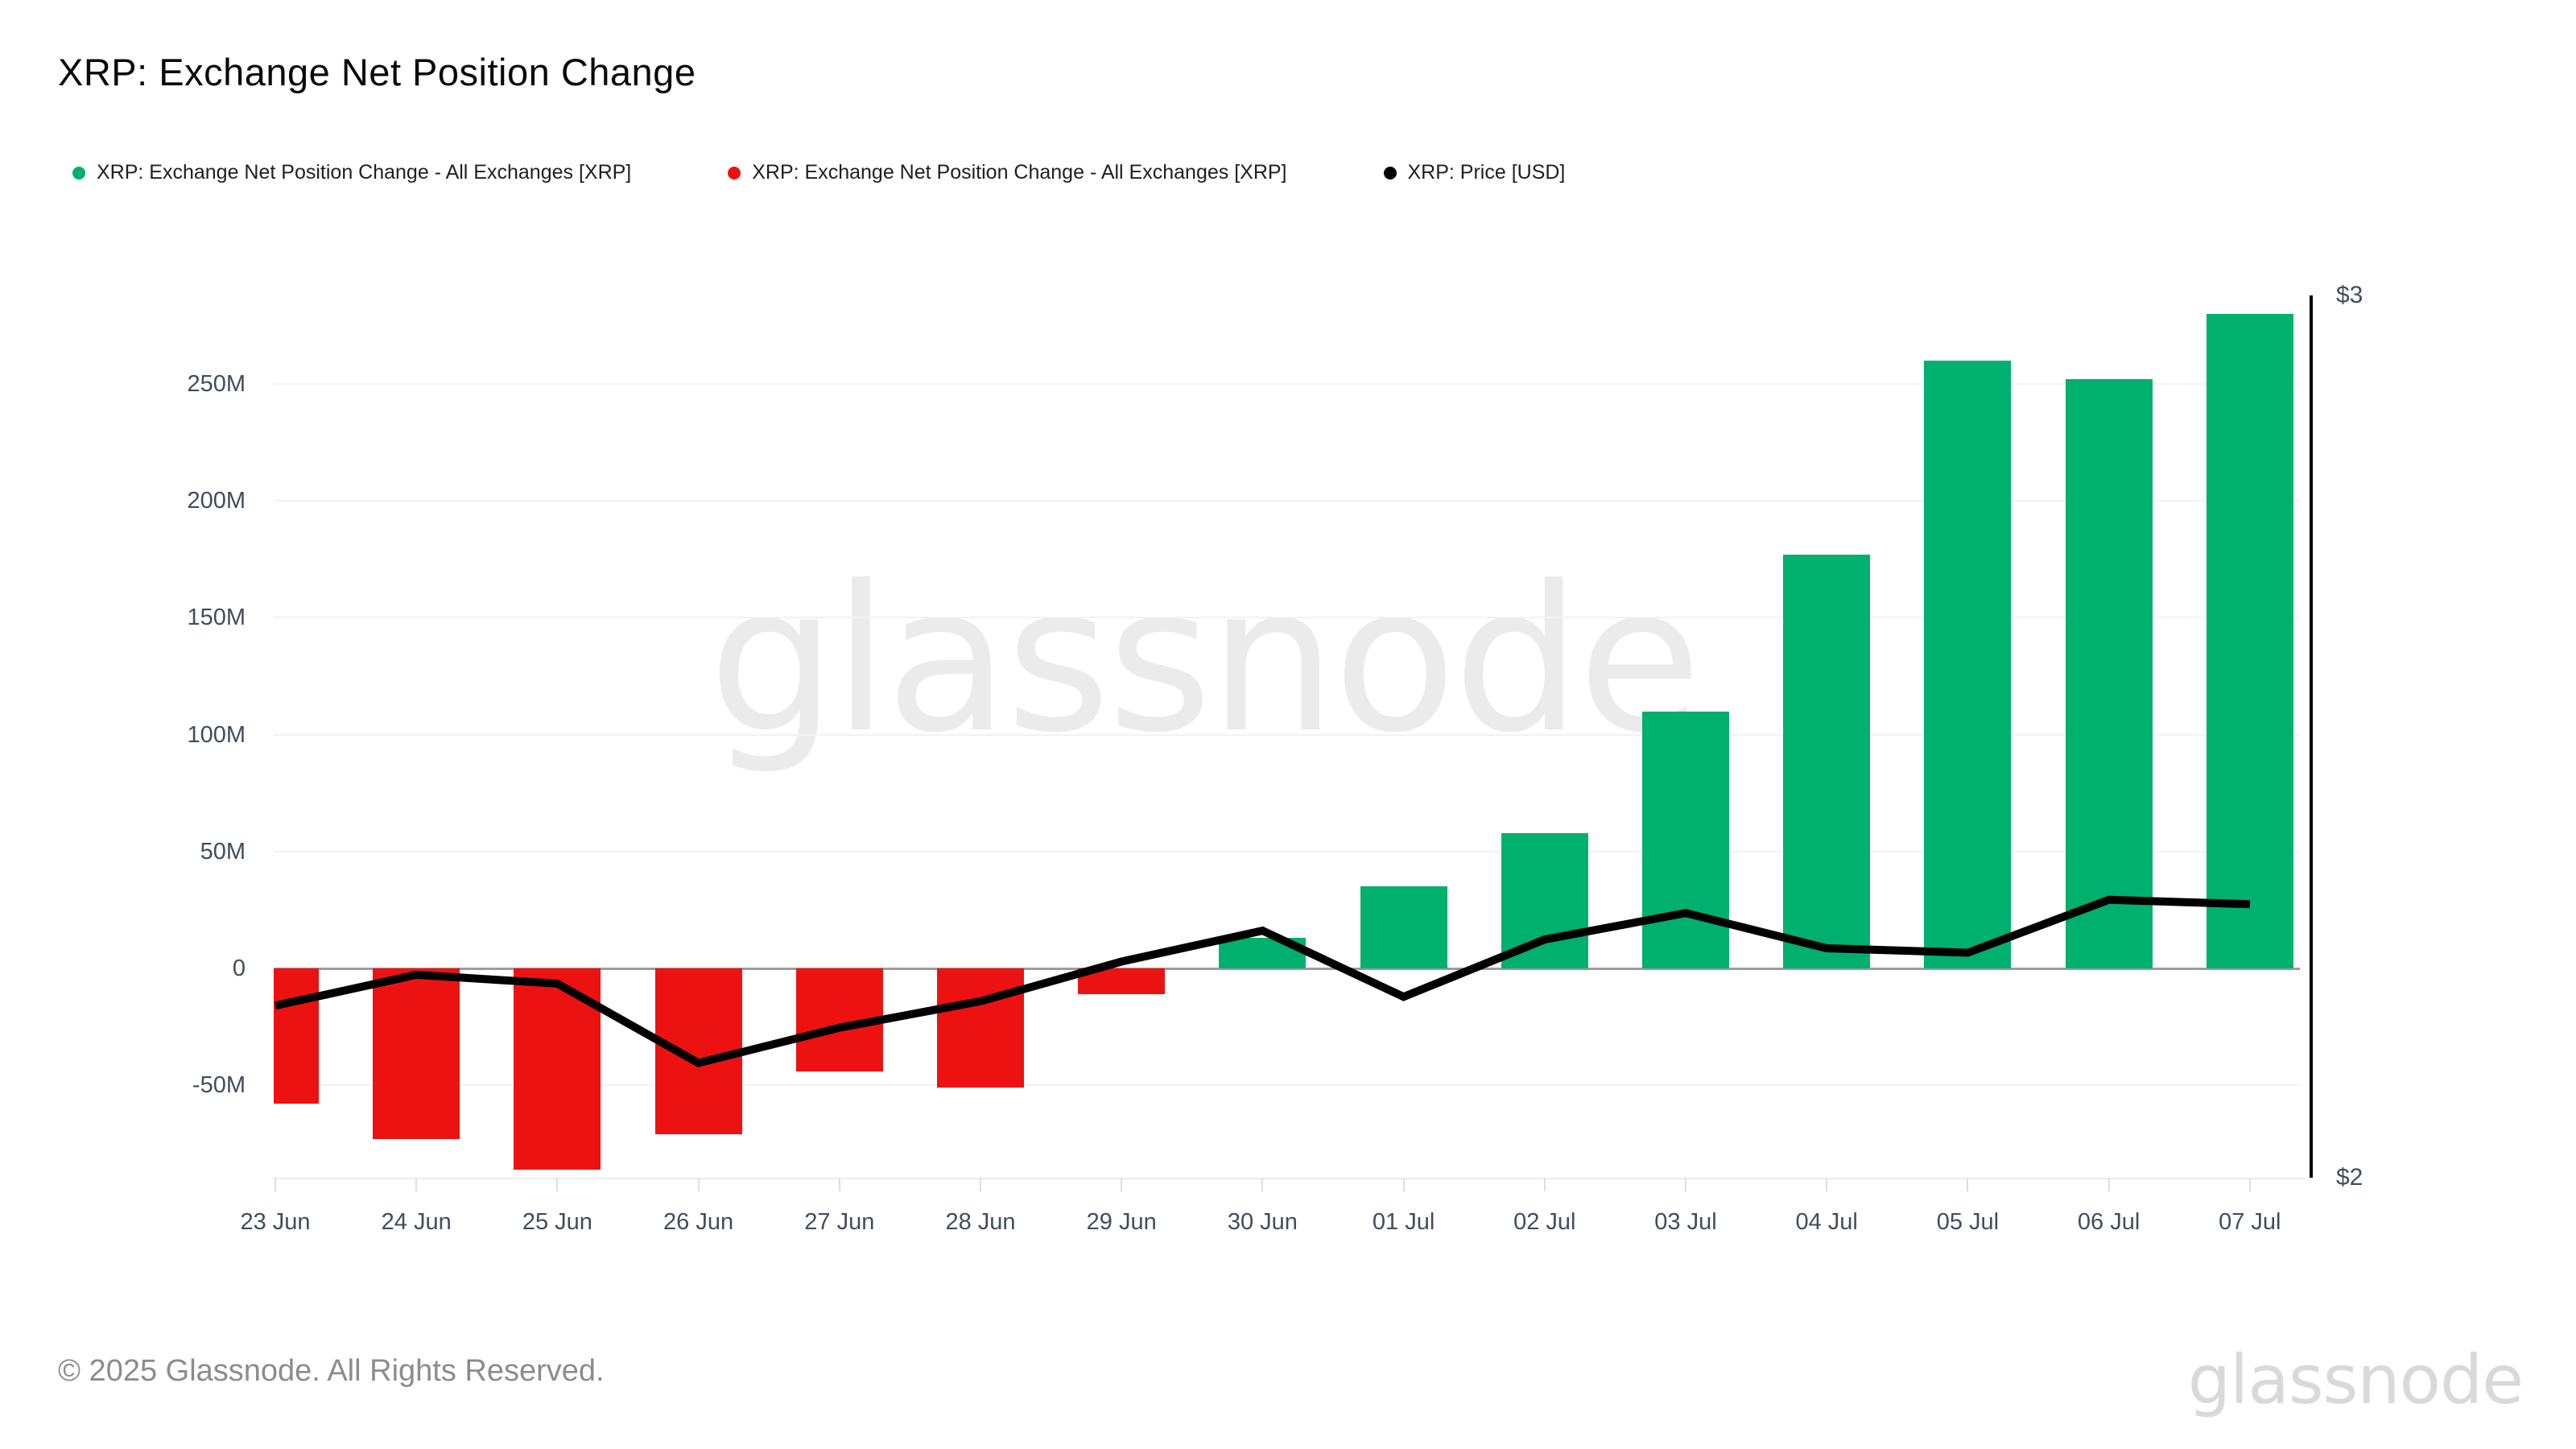 Image resolution: width=2576 pixels, height=1449 pixels. Describe the element at coordinates (2109, 673) in the screenshot. I see `bar-06-jul` at that location.